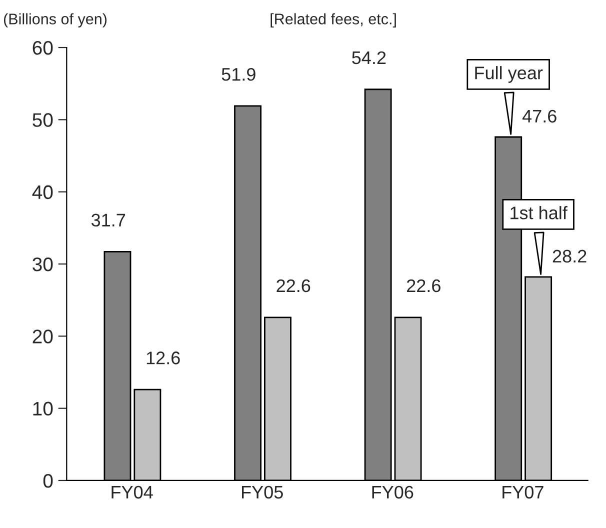  What do you see at coordinates (43, 409) in the screenshot?
I see `y-tick-label: 10` at bounding box center [43, 409].